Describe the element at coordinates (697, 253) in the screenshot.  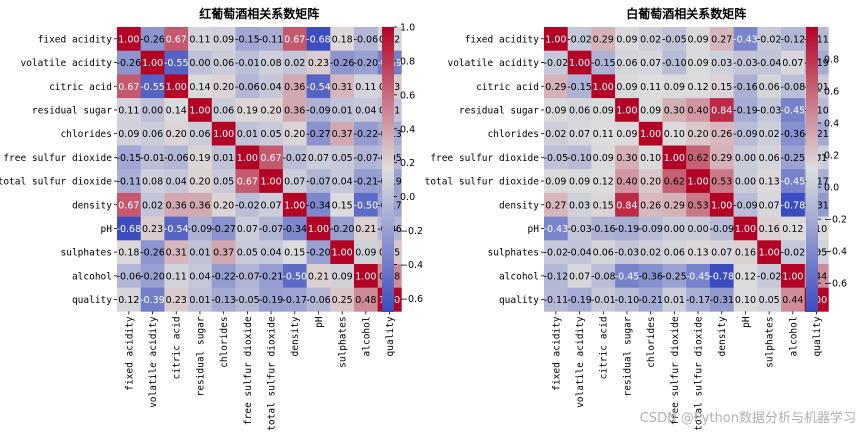
I see `cell-label: 0.13` at that location.